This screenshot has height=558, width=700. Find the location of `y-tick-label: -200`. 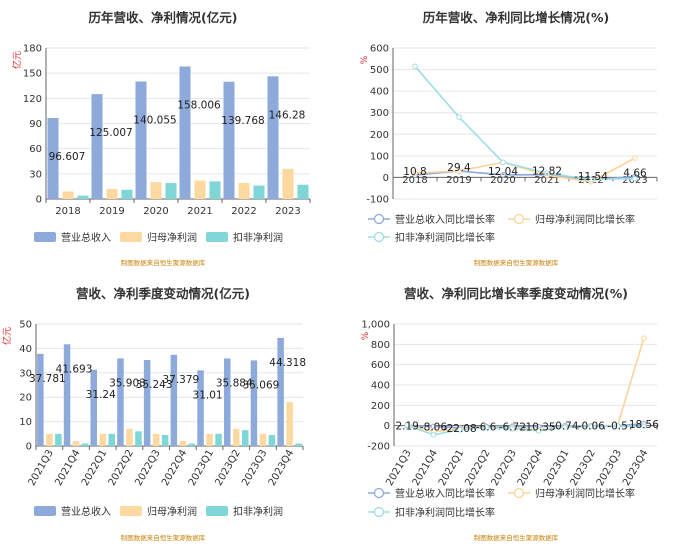

y-tick-label: -200 is located at coordinates (378, 447).